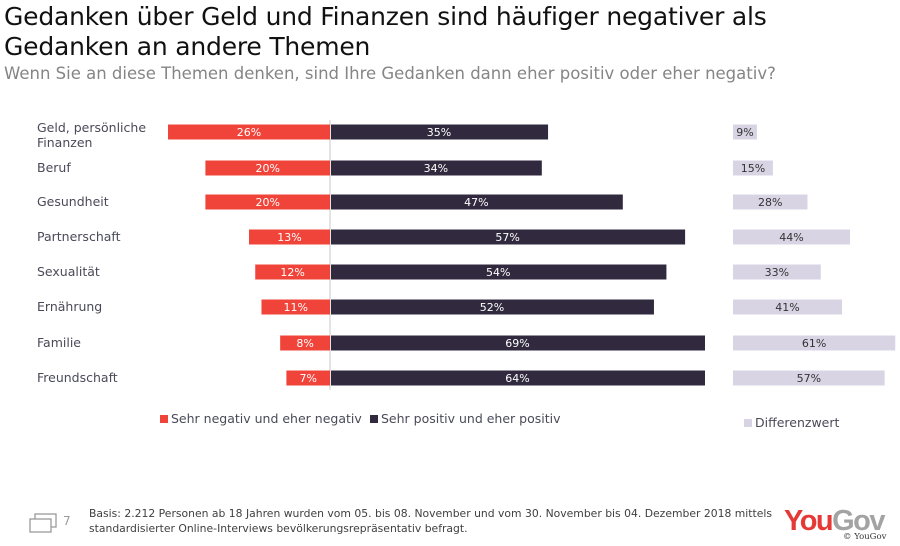 This screenshot has height=546, width=900. Describe the element at coordinates (748, 422) in the screenshot. I see `legend-swatch-difference` at that location.